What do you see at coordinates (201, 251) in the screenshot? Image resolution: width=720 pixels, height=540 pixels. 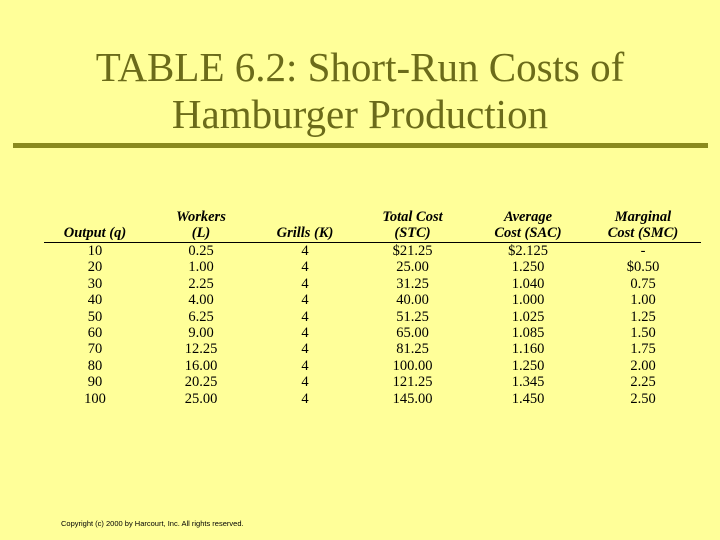 I see `table-cell: 0.25` at bounding box center [201, 251].